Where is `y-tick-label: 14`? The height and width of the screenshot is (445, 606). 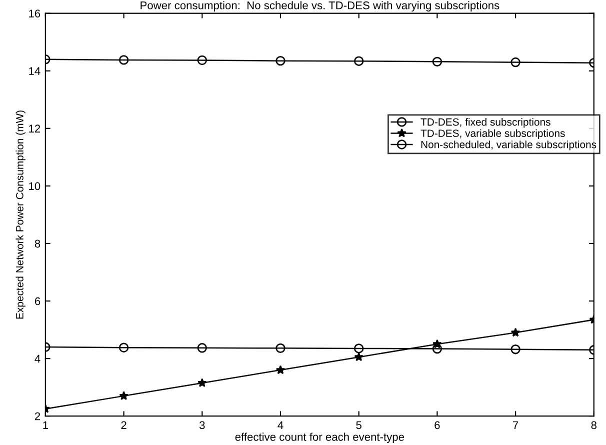
y-tick-label: 14 is located at coordinates (34, 71).